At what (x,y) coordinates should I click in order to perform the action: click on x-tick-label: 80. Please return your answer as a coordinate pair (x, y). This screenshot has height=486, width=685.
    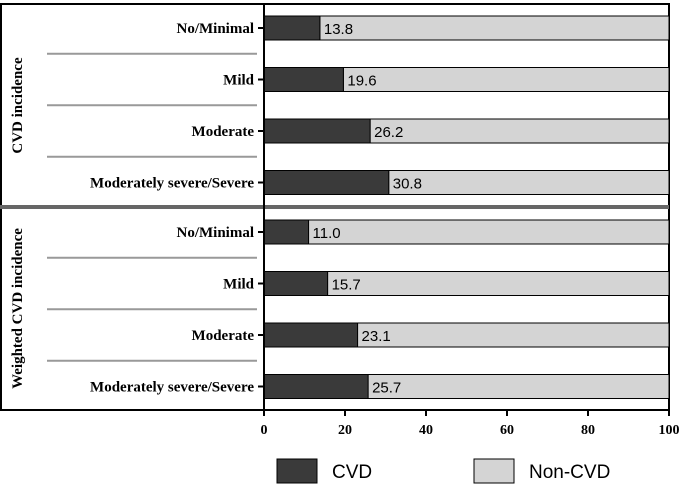
    Looking at the image, I should click on (588, 430).